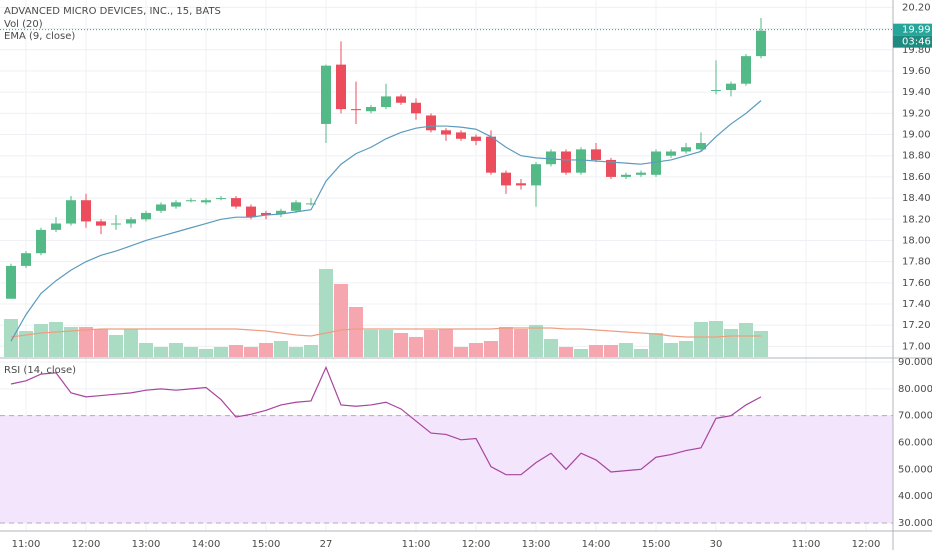  What do you see at coordinates (915, 523) in the screenshot?
I see `rsi-tick-label: 30.0000` at bounding box center [915, 523].